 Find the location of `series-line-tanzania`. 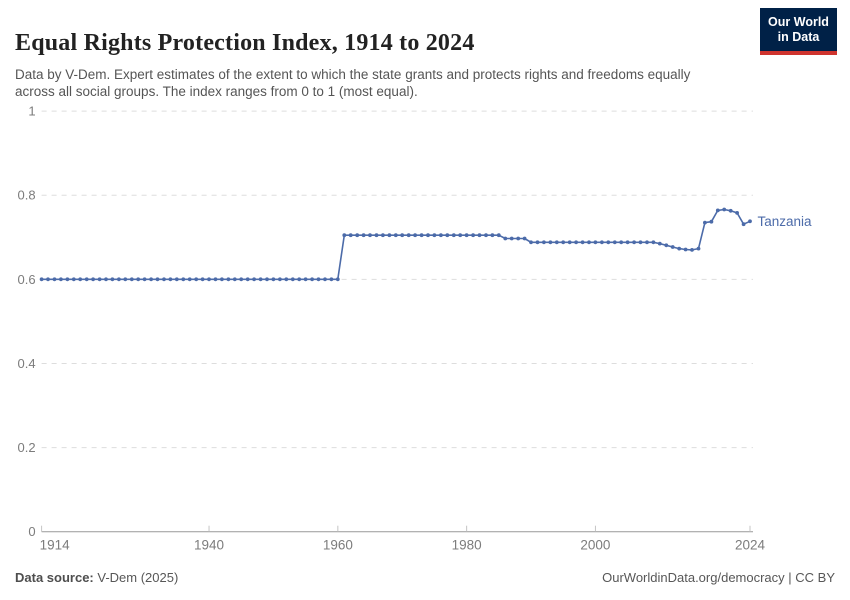

series-line-tanzania is located at coordinates (396, 244).